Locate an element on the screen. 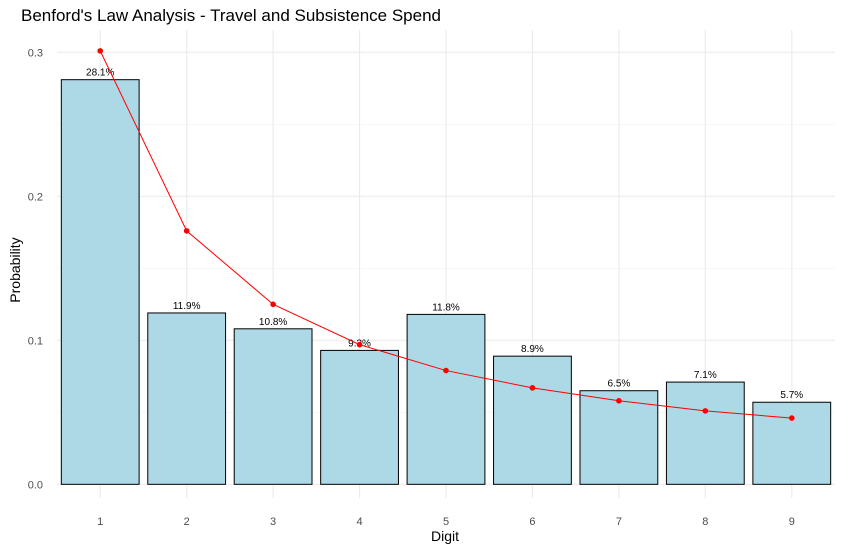 This screenshot has width=850, height=551. bar-label-digit-1: 28.1% is located at coordinates (100, 73).